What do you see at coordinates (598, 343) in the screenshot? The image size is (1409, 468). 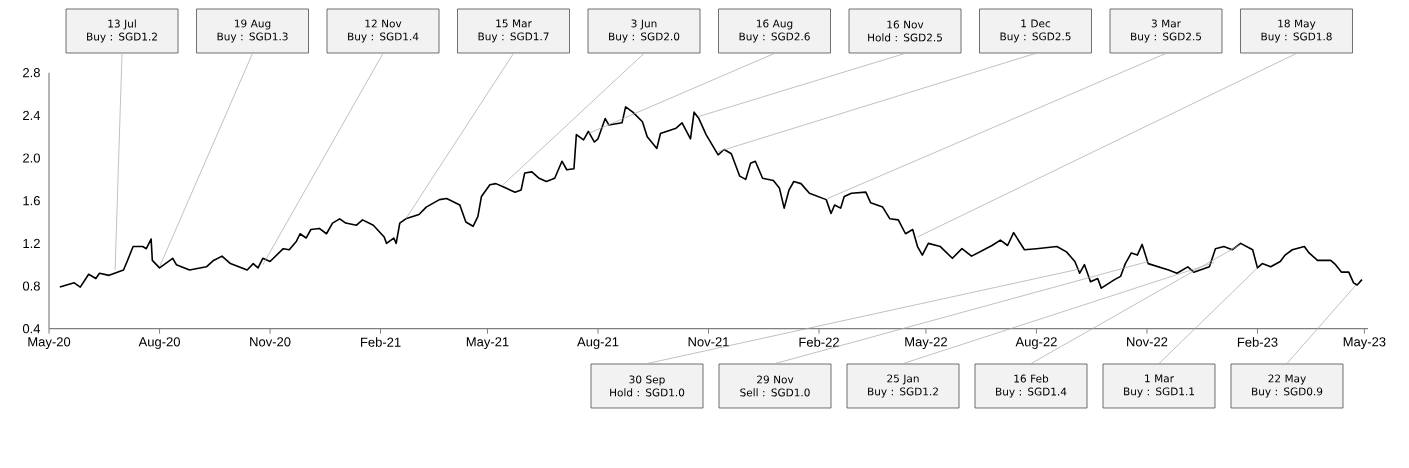 I see `x-tick-label: Aug-21` at bounding box center [598, 343].